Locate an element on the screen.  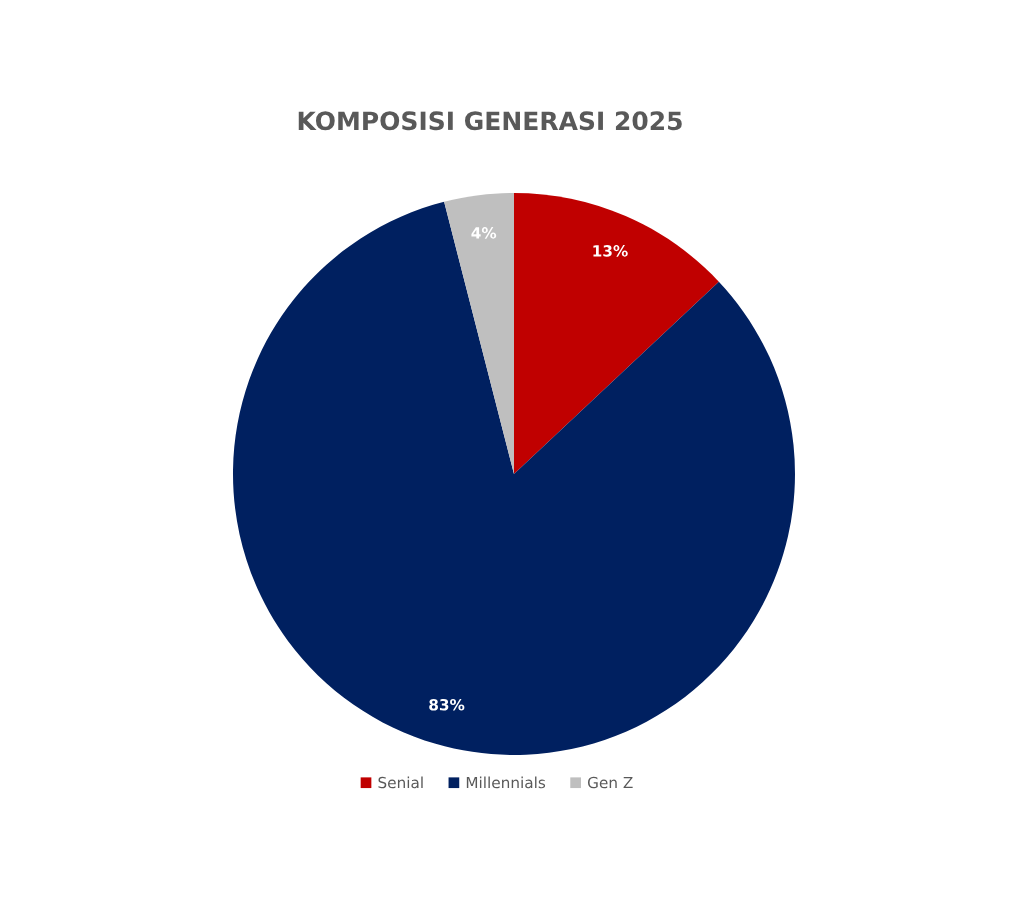
data-label: 13% is located at coordinates (610, 251).